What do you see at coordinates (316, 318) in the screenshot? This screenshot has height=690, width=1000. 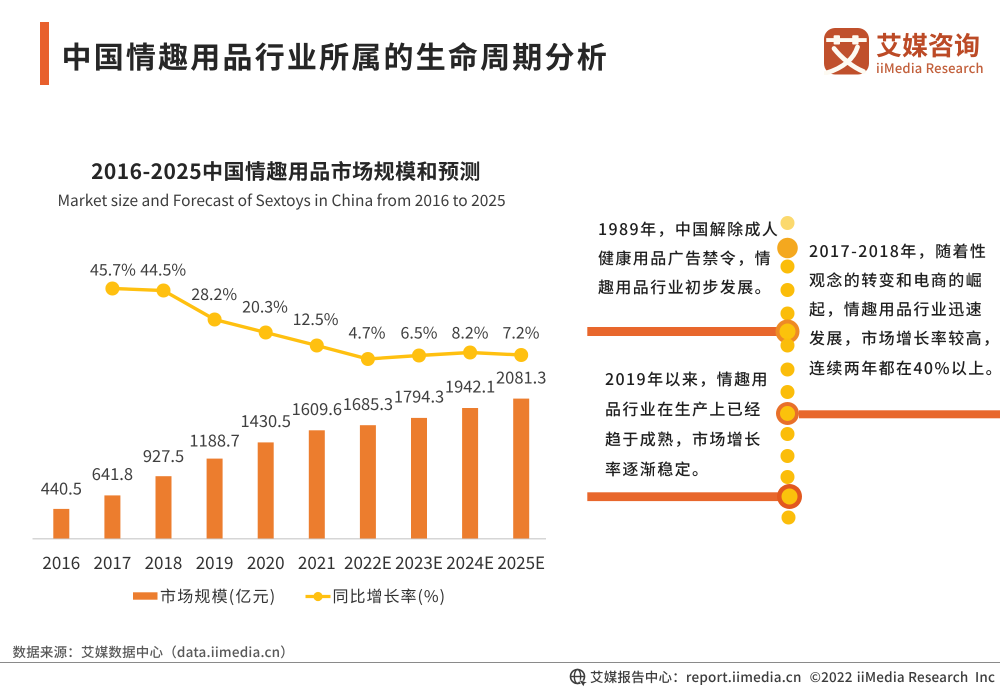 I see `svg-text: 12.5%` at bounding box center [316, 318].